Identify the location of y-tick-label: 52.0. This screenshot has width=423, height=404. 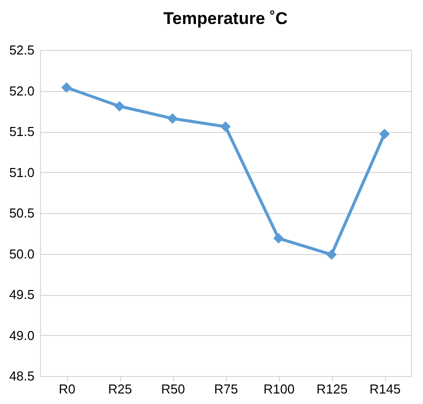
(21, 90).